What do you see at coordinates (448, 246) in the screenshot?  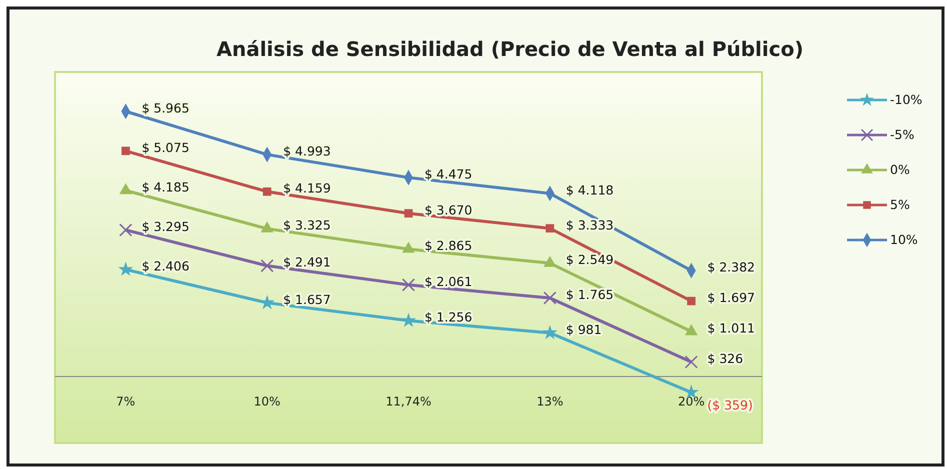 I see `data-label: $ 2.865` at bounding box center [448, 246].